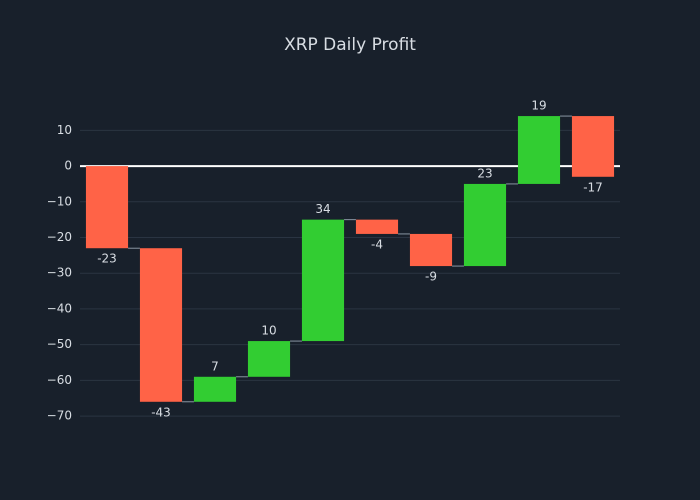  Describe the element at coordinates (161, 412) in the screenshot. I see `value-label: -43` at that location.